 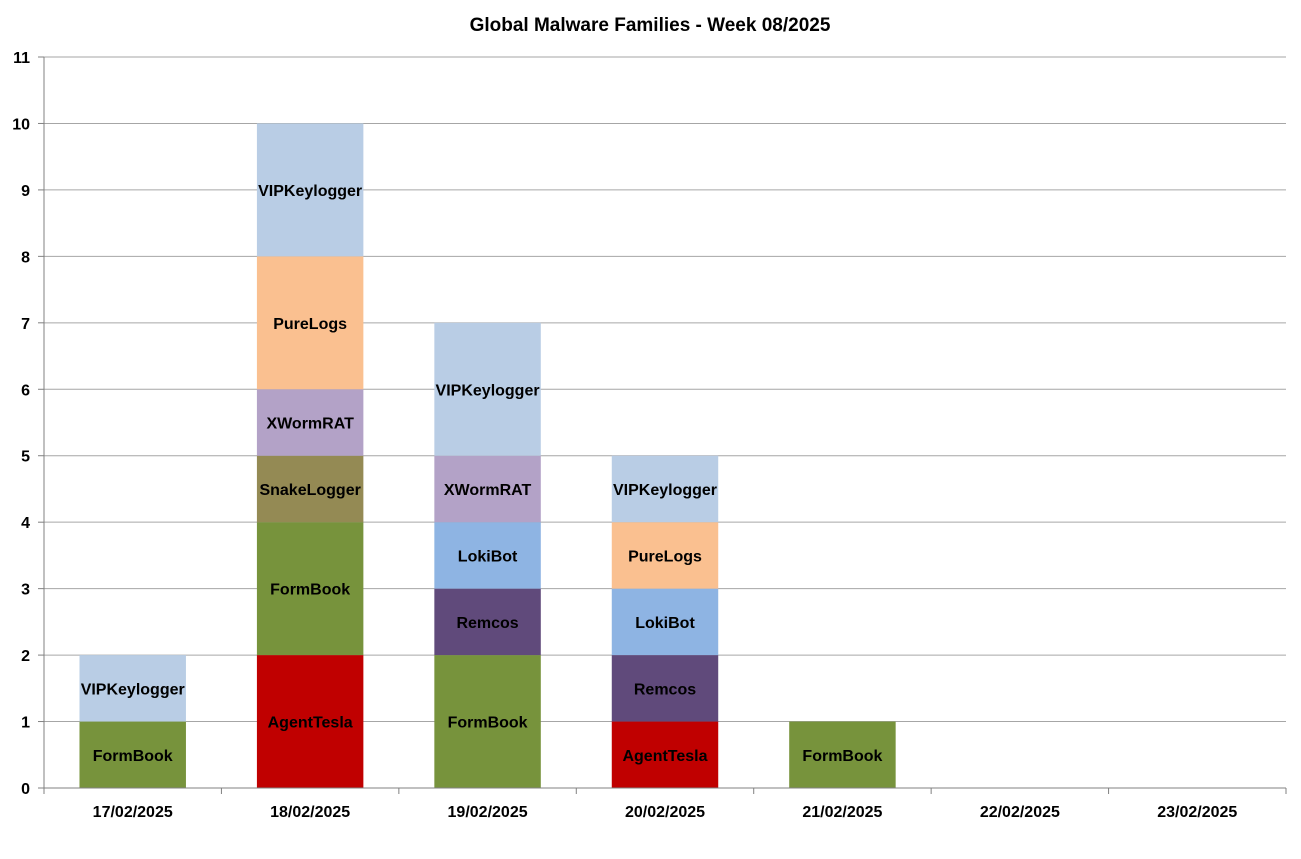 What do you see at coordinates (28, 424) in the screenshot?
I see `y-tick-labels: 0 1 2 3 4 5 6 7 8 9 10 11` at bounding box center [28, 424].